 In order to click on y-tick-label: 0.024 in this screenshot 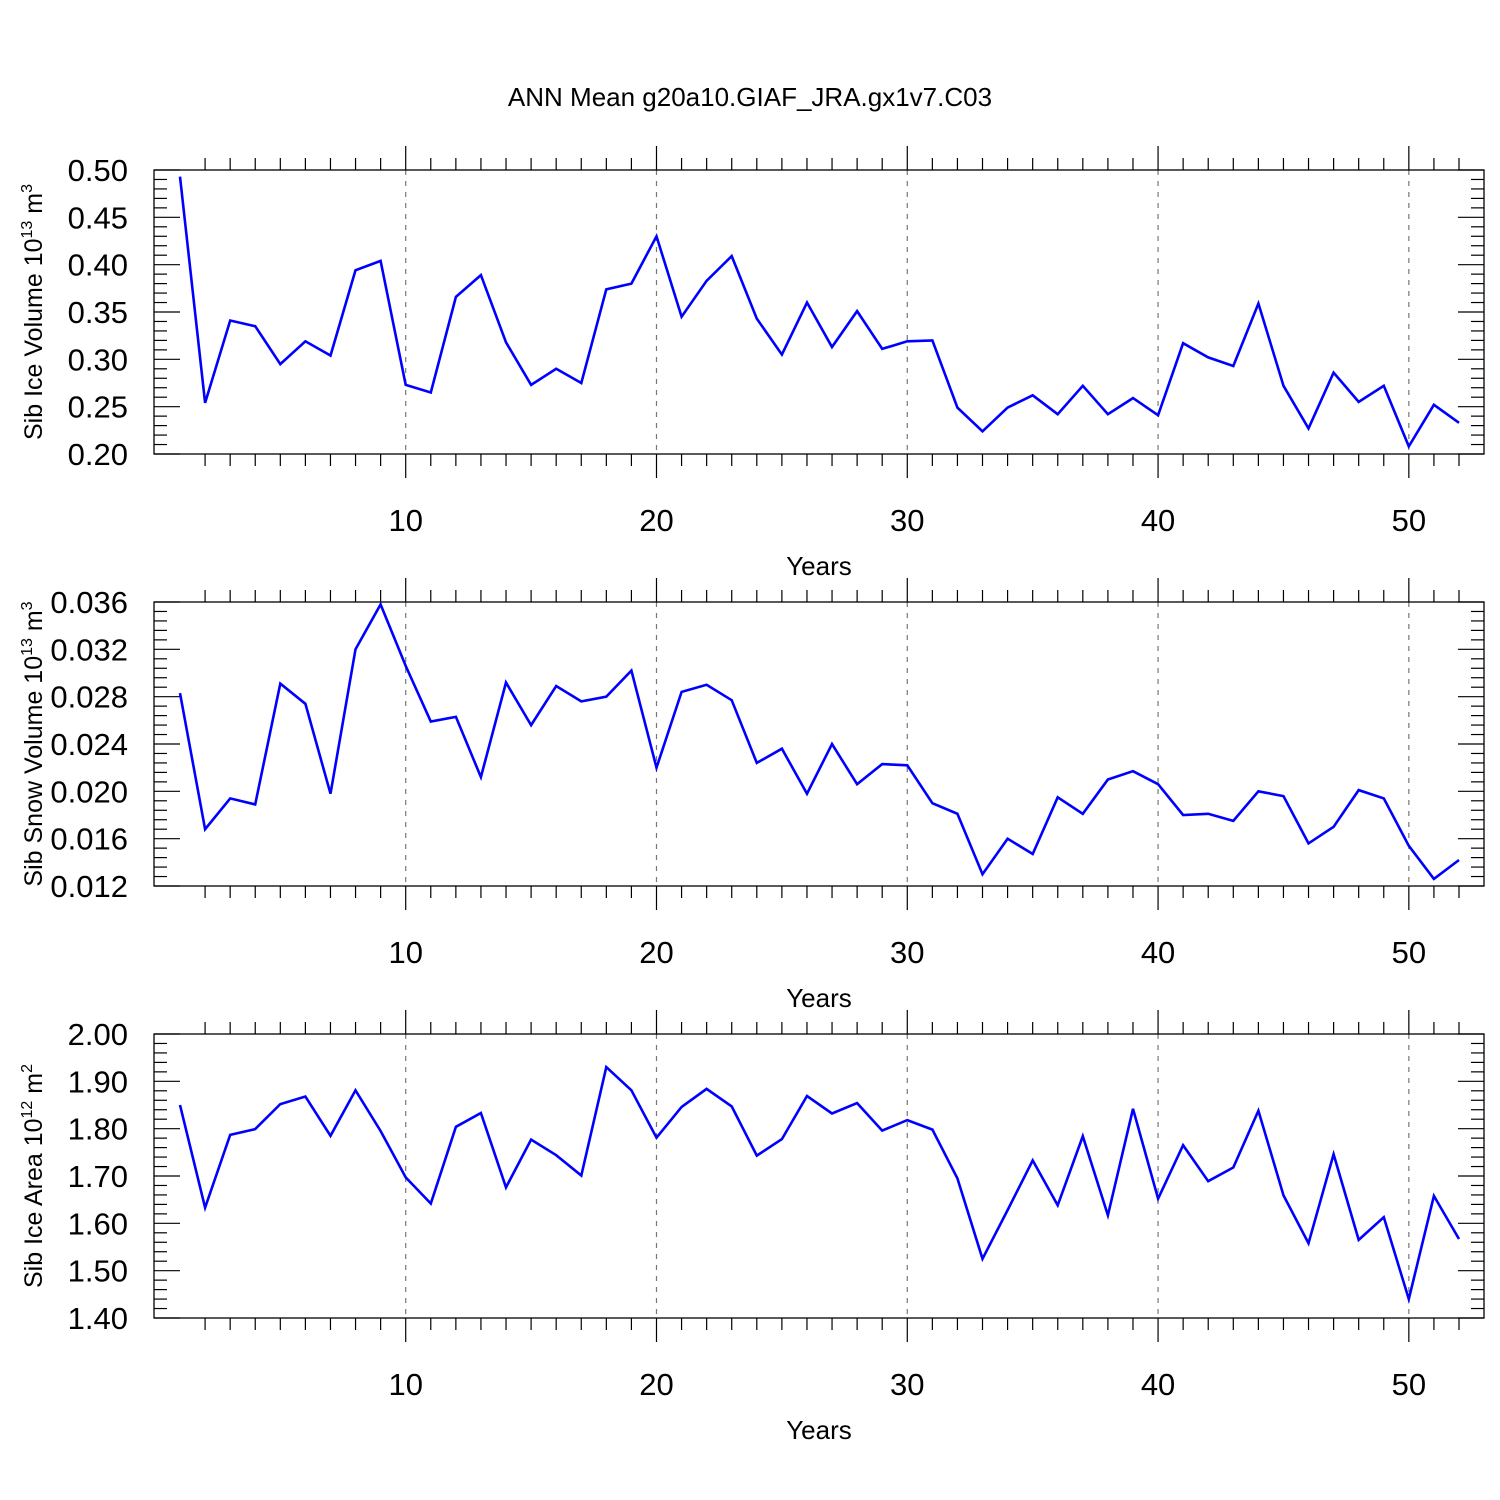, I will do `click(89, 744)`.